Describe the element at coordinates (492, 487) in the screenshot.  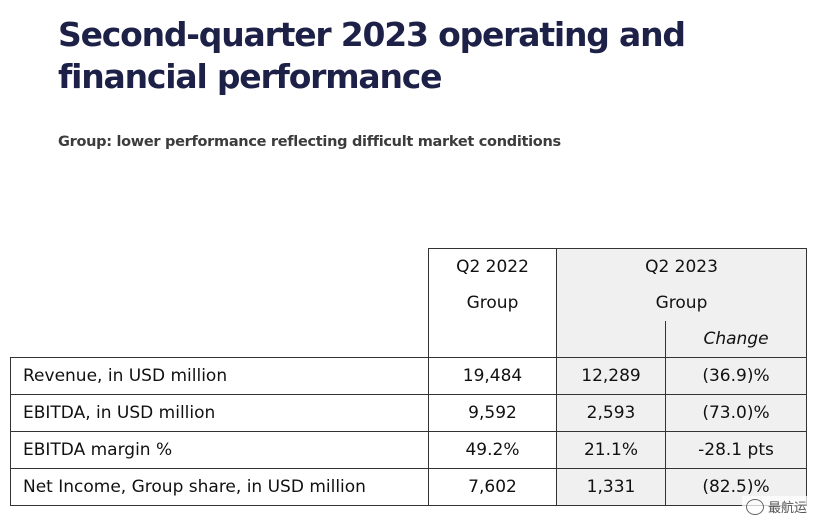
I see `cell-q2-2022: 7,602` at that location.